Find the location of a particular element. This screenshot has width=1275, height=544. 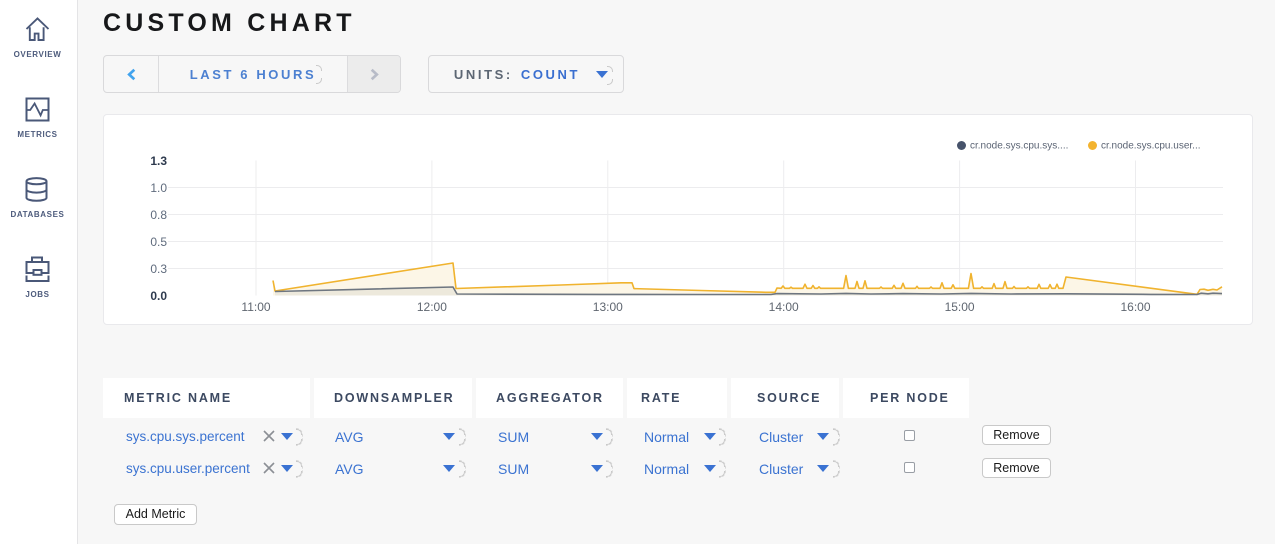

svg-text: 13:00 is located at coordinates (608, 307).